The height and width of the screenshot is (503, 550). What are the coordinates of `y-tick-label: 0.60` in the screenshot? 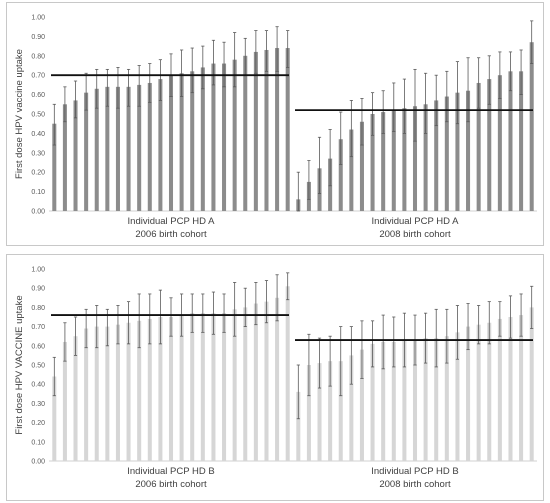 It's located at (38, 346).